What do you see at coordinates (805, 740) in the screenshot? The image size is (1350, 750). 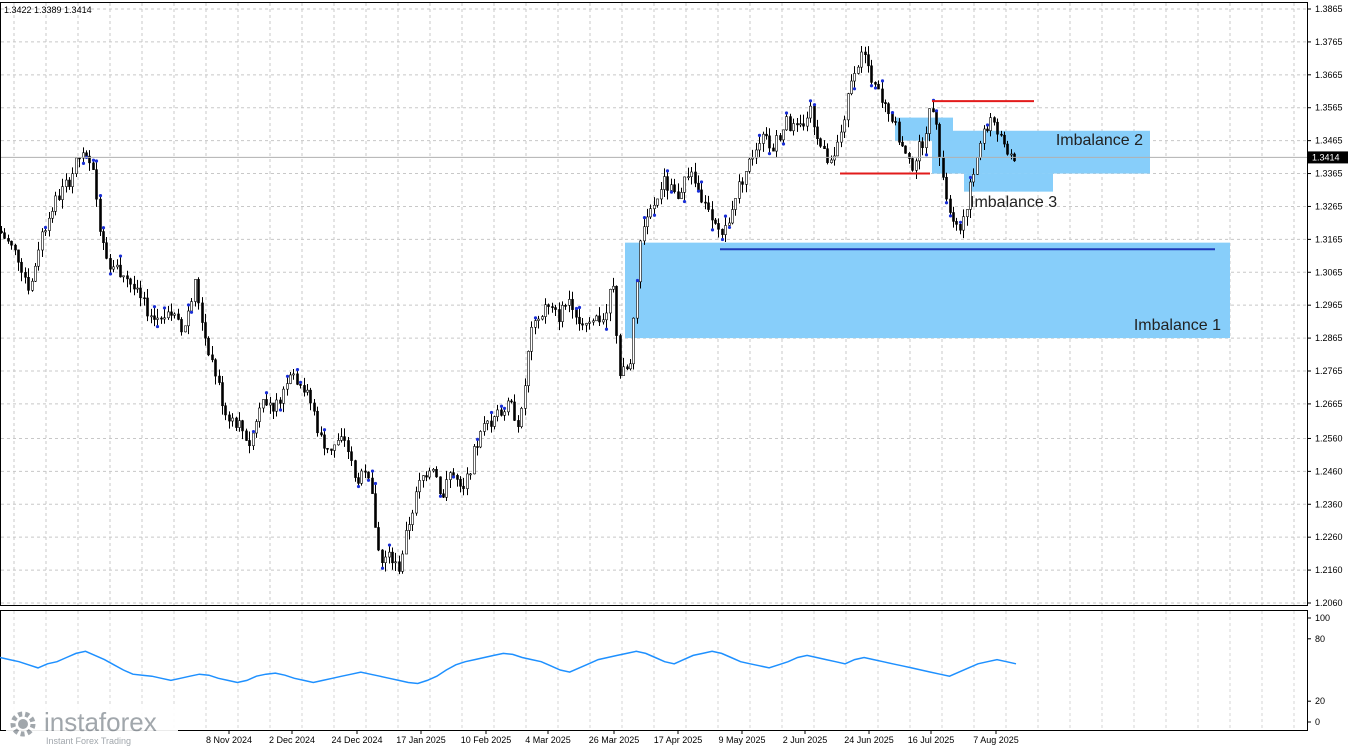 I see `x-tick-label: 2 Jun 2025` at bounding box center [805, 740].